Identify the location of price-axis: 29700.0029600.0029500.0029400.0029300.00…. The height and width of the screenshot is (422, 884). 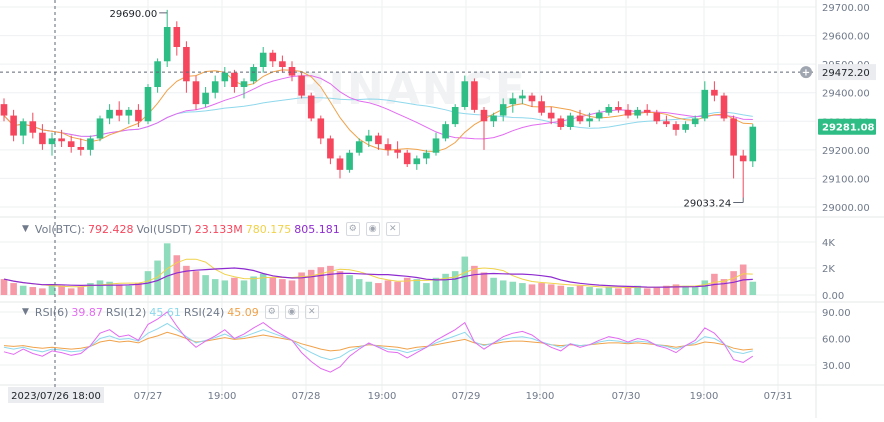
(847, 108).